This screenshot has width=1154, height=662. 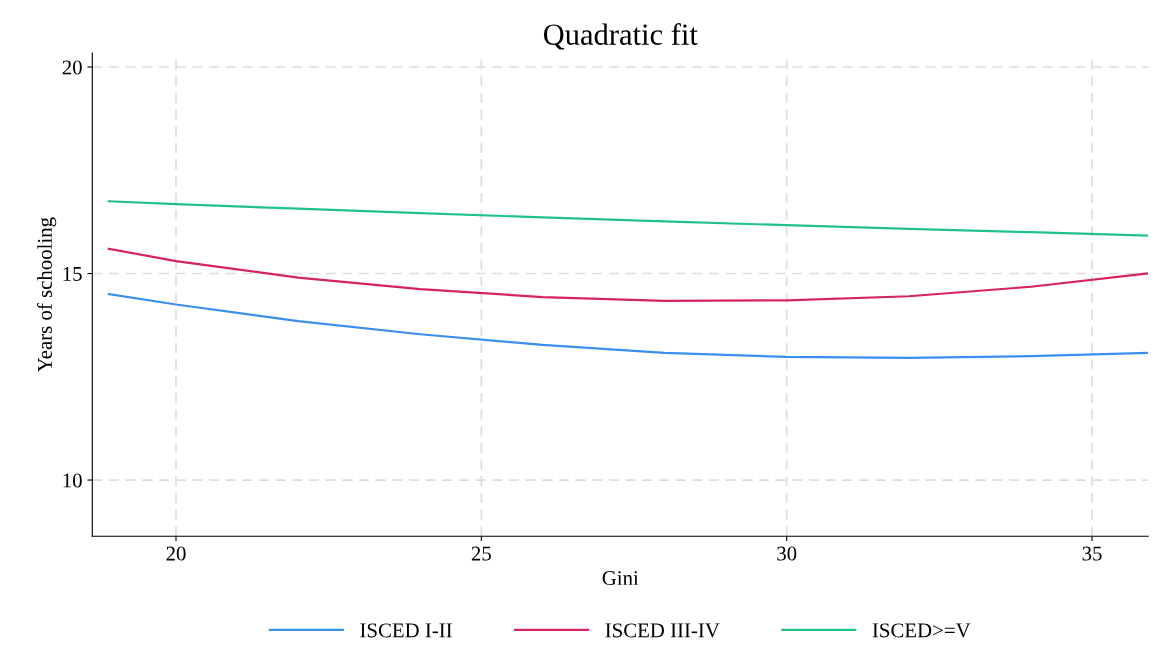 What do you see at coordinates (72, 480) in the screenshot?
I see `y-tick-label: 10` at bounding box center [72, 480].